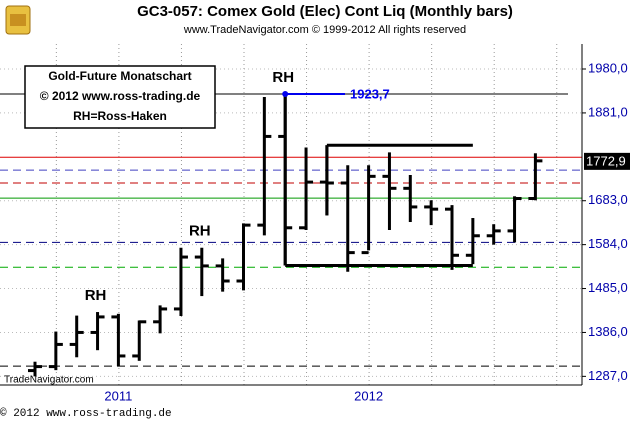  What do you see at coordinates (608, 331) in the screenshot?
I see `y-tick-label: 1386,0` at bounding box center [608, 331].